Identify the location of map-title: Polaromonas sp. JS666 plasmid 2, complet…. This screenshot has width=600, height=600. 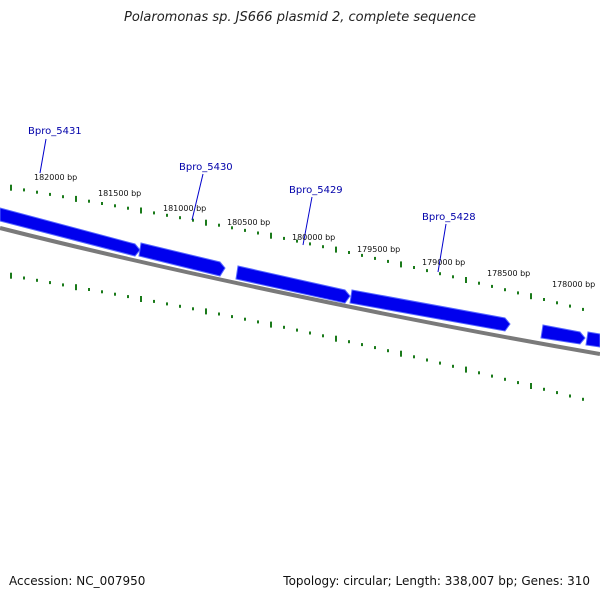
(299, 17).